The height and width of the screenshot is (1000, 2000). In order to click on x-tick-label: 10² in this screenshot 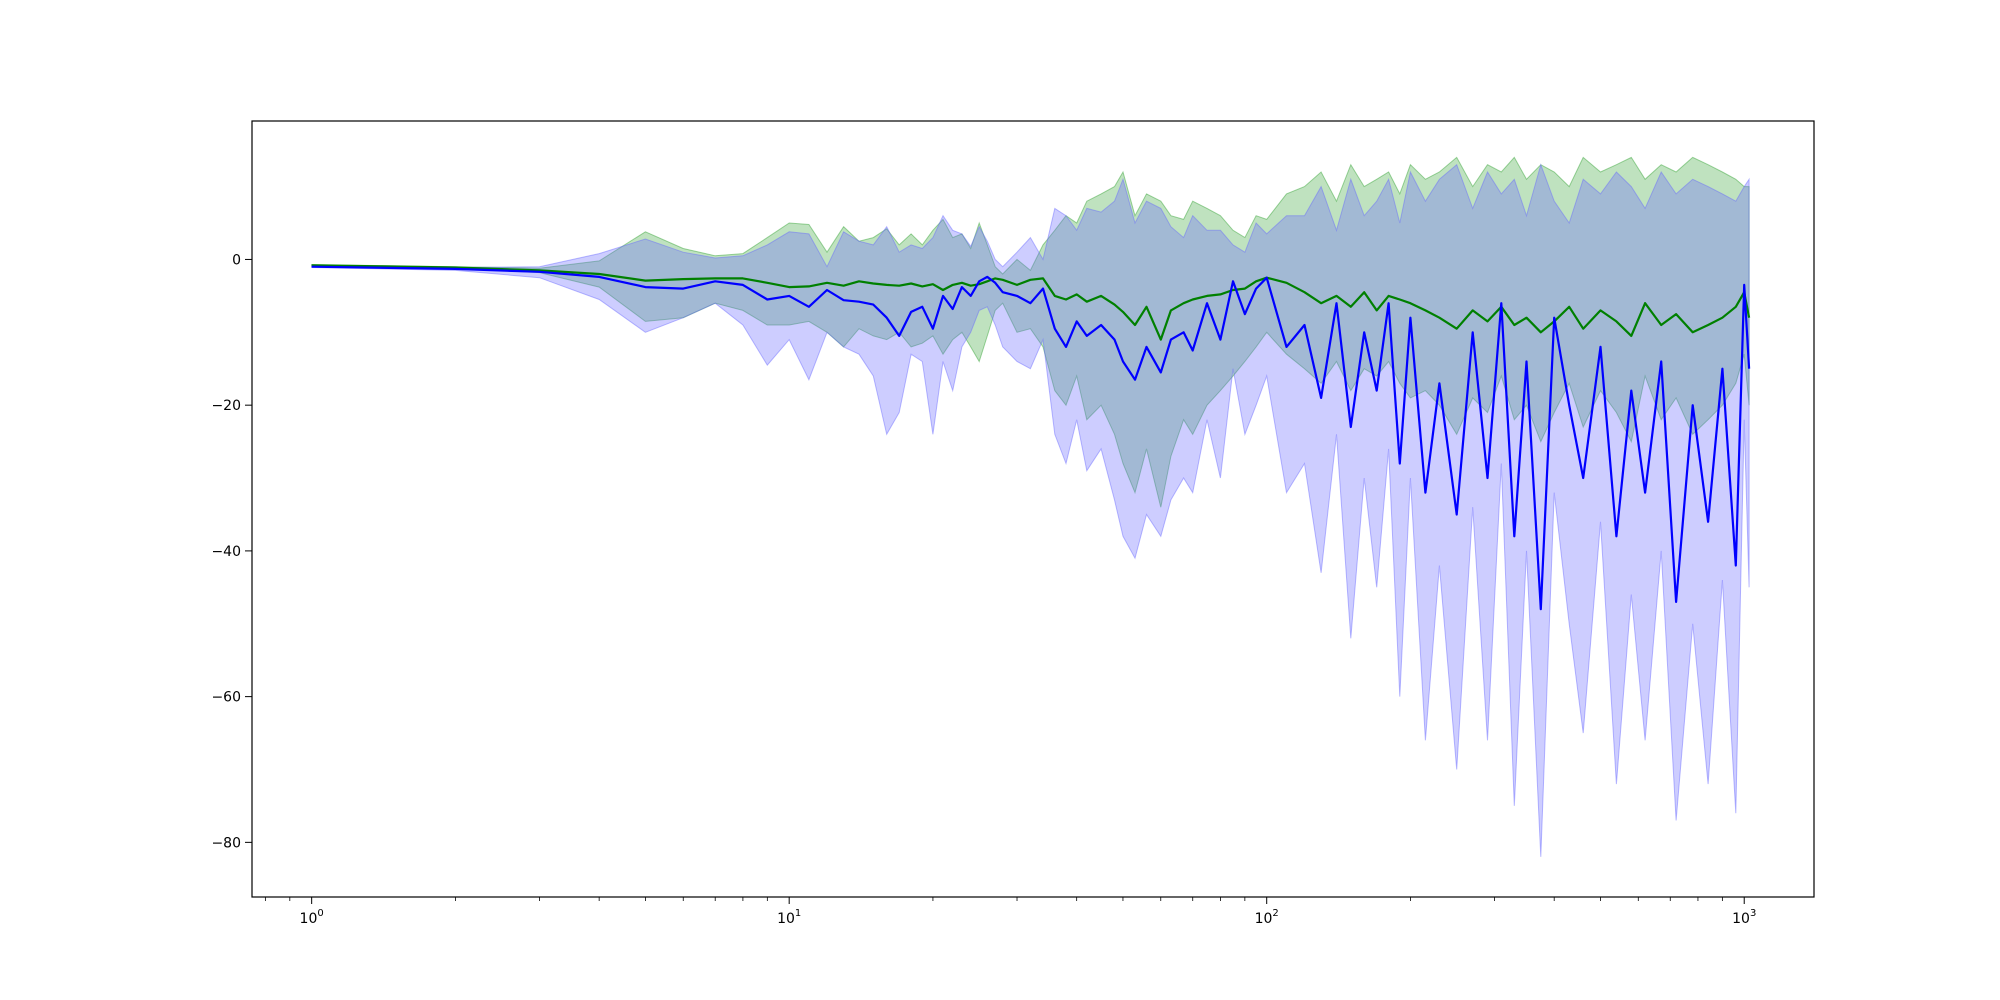, I will do `click(1267, 917)`.